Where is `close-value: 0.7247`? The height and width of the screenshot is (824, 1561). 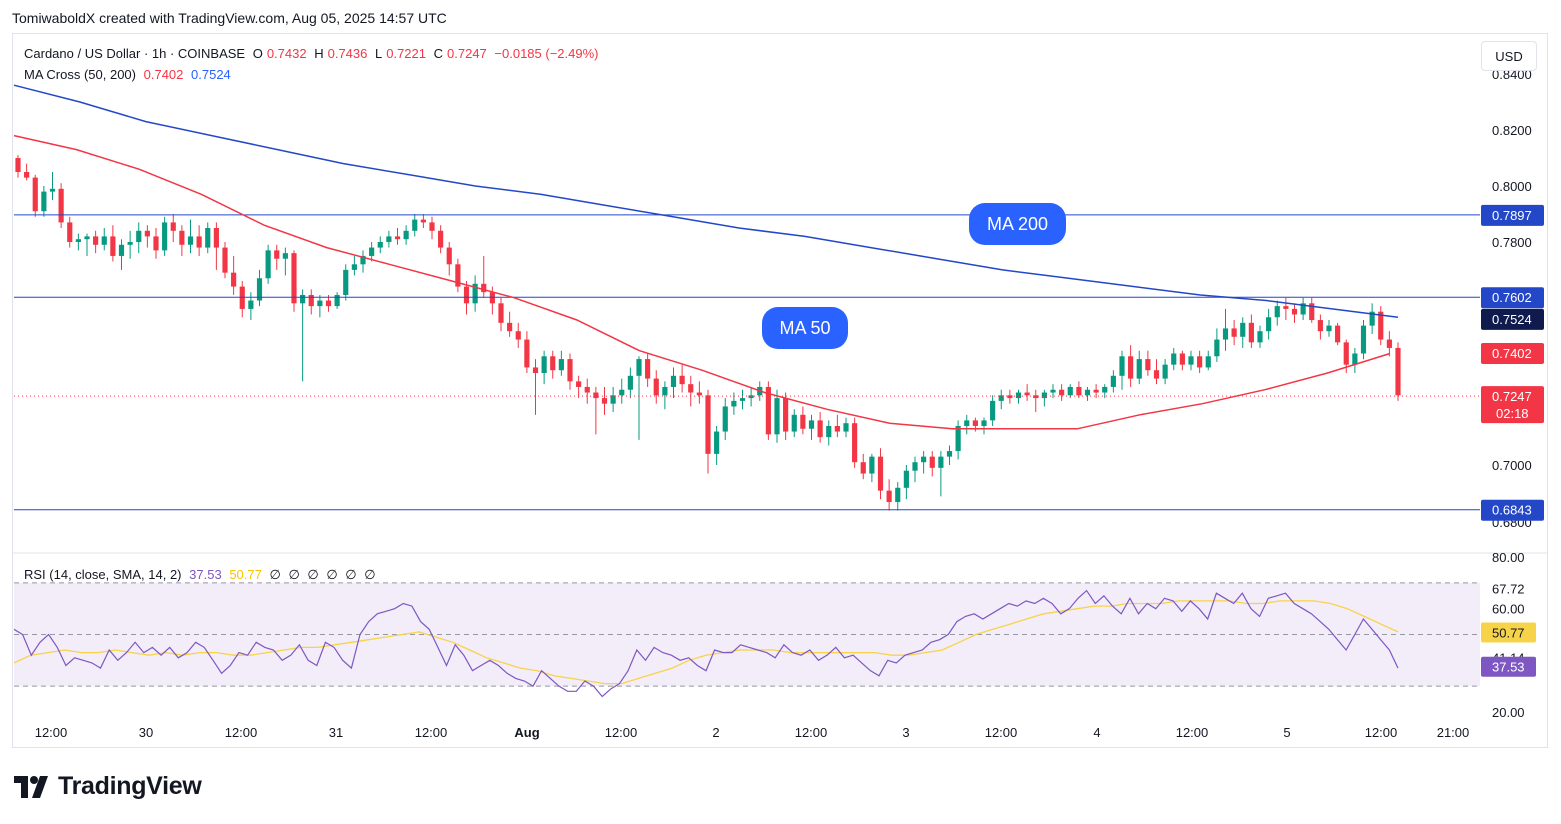
close-value: 0.7247 is located at coordinates (467, 53).